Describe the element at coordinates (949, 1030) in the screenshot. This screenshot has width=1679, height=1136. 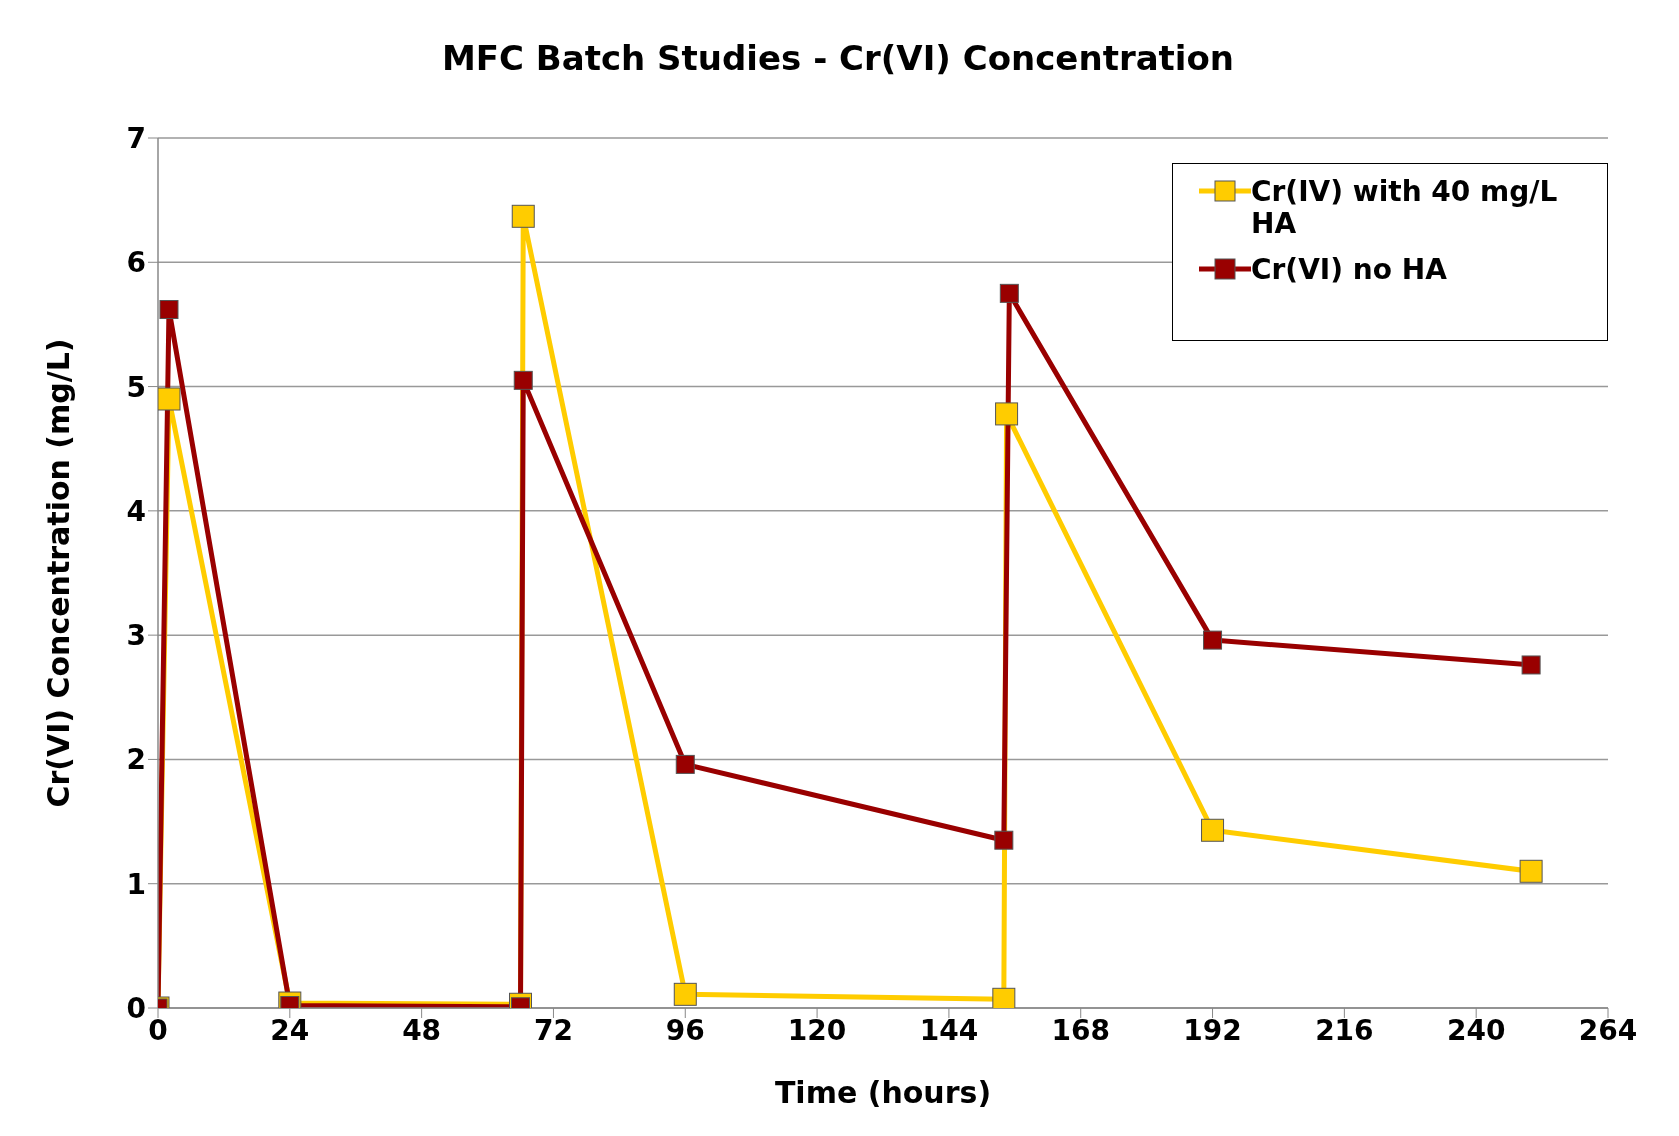
I see `x-tick-label: 144` at that location.